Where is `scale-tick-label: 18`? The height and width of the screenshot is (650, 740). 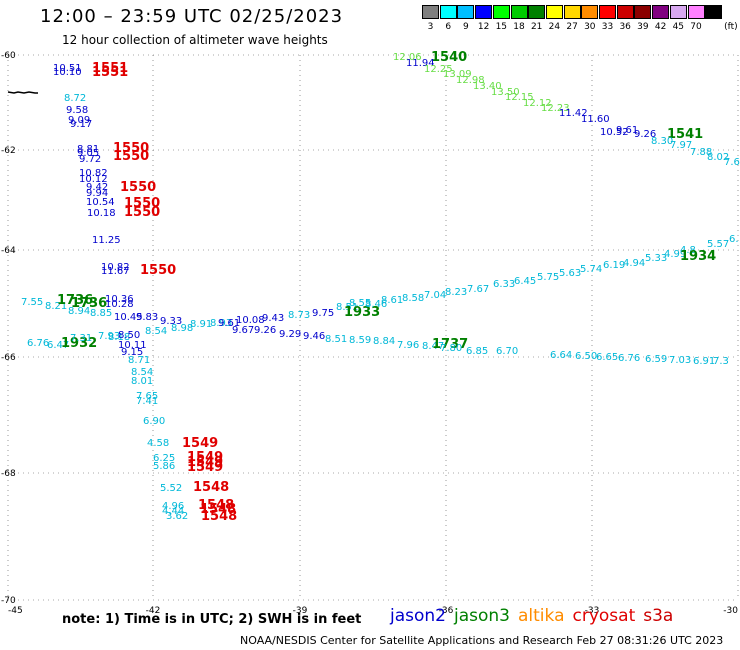 scale-tick-label: 18 is located at coordinates (519, 27).